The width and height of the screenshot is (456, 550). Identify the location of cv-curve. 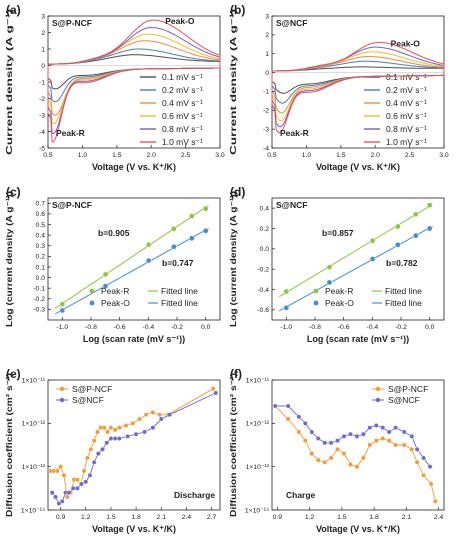
(358, 87).